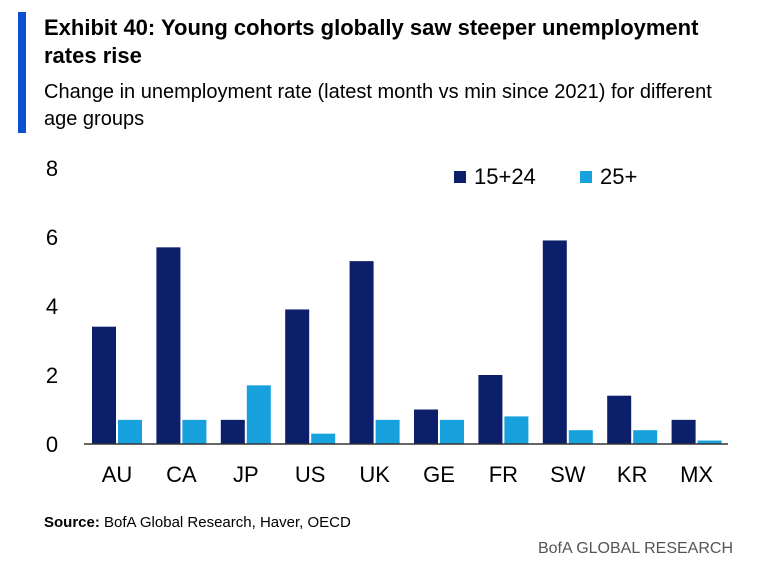 Image resolution: width=765 pixels, height=583 pixels. What do you see at coordinates (225, 522) in the screenshot?
I see `source-text: BofA Global Research, Haver, OECD` at bounding box center [225, 522].